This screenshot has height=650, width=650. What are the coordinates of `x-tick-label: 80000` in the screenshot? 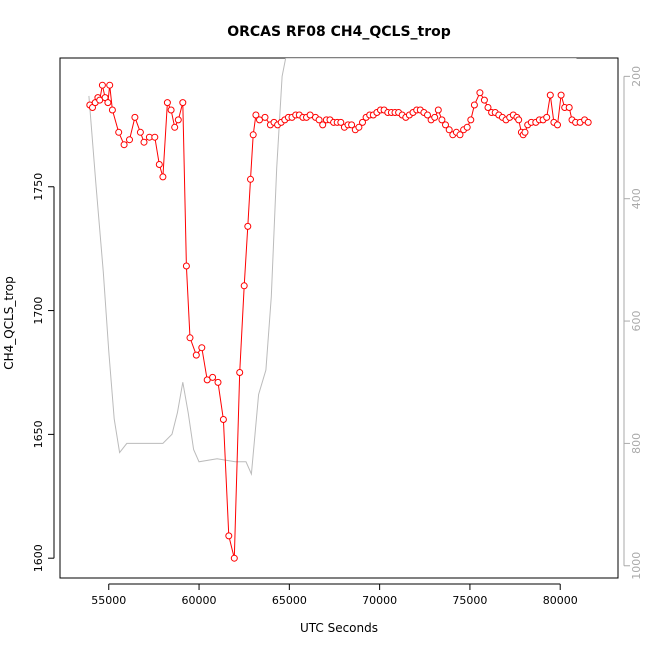 It's located at (560, 600).